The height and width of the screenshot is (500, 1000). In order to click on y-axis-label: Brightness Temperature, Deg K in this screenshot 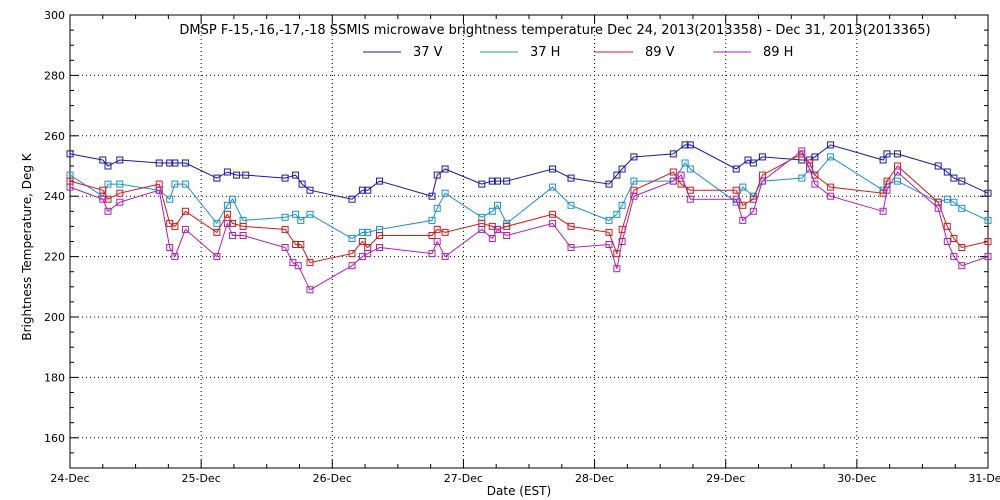, I will do `click(27, 246)`.